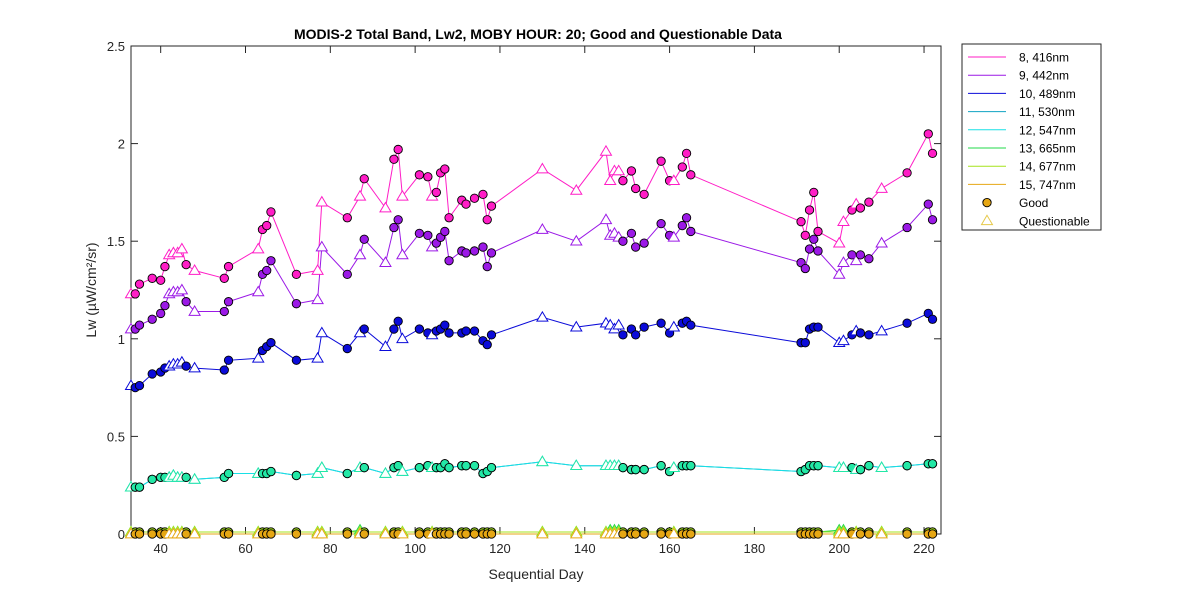 The height and width of the screenshot is (600, 1200). Describe the element at coordinates (500, 548) in the screenshot. I see `x-tick-label: 120` at that location.